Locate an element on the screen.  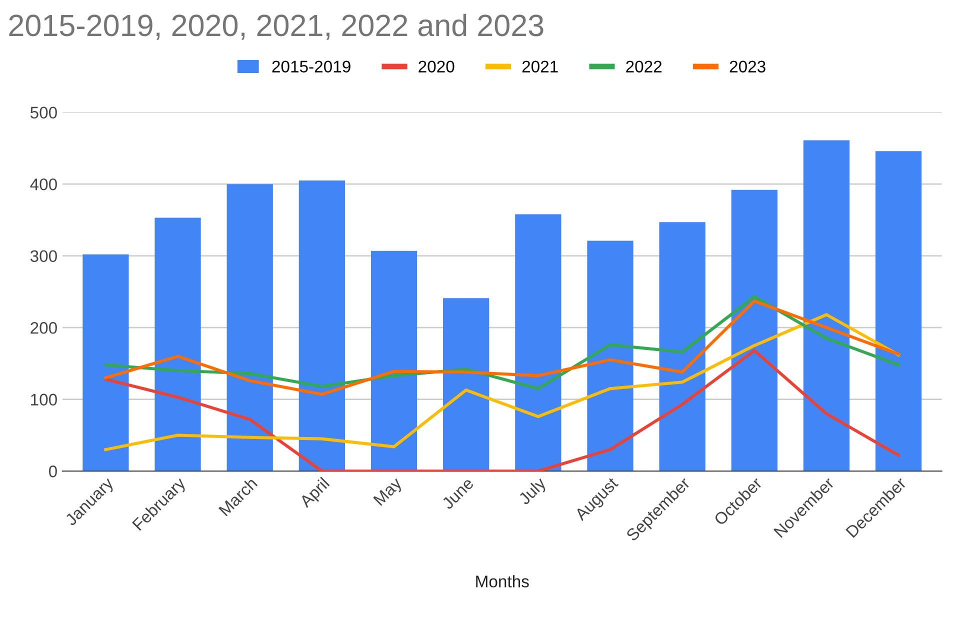
legend-label: 2015-2019 is located at coordinates (311, 66).